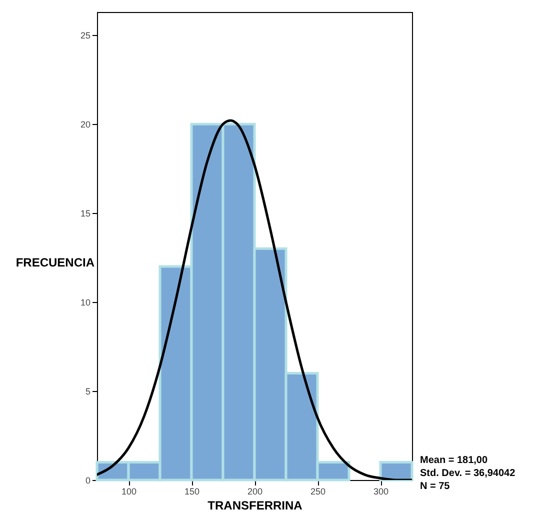  I want to click on x-axis-title: TRANSFERRINA, so click(255, 505).